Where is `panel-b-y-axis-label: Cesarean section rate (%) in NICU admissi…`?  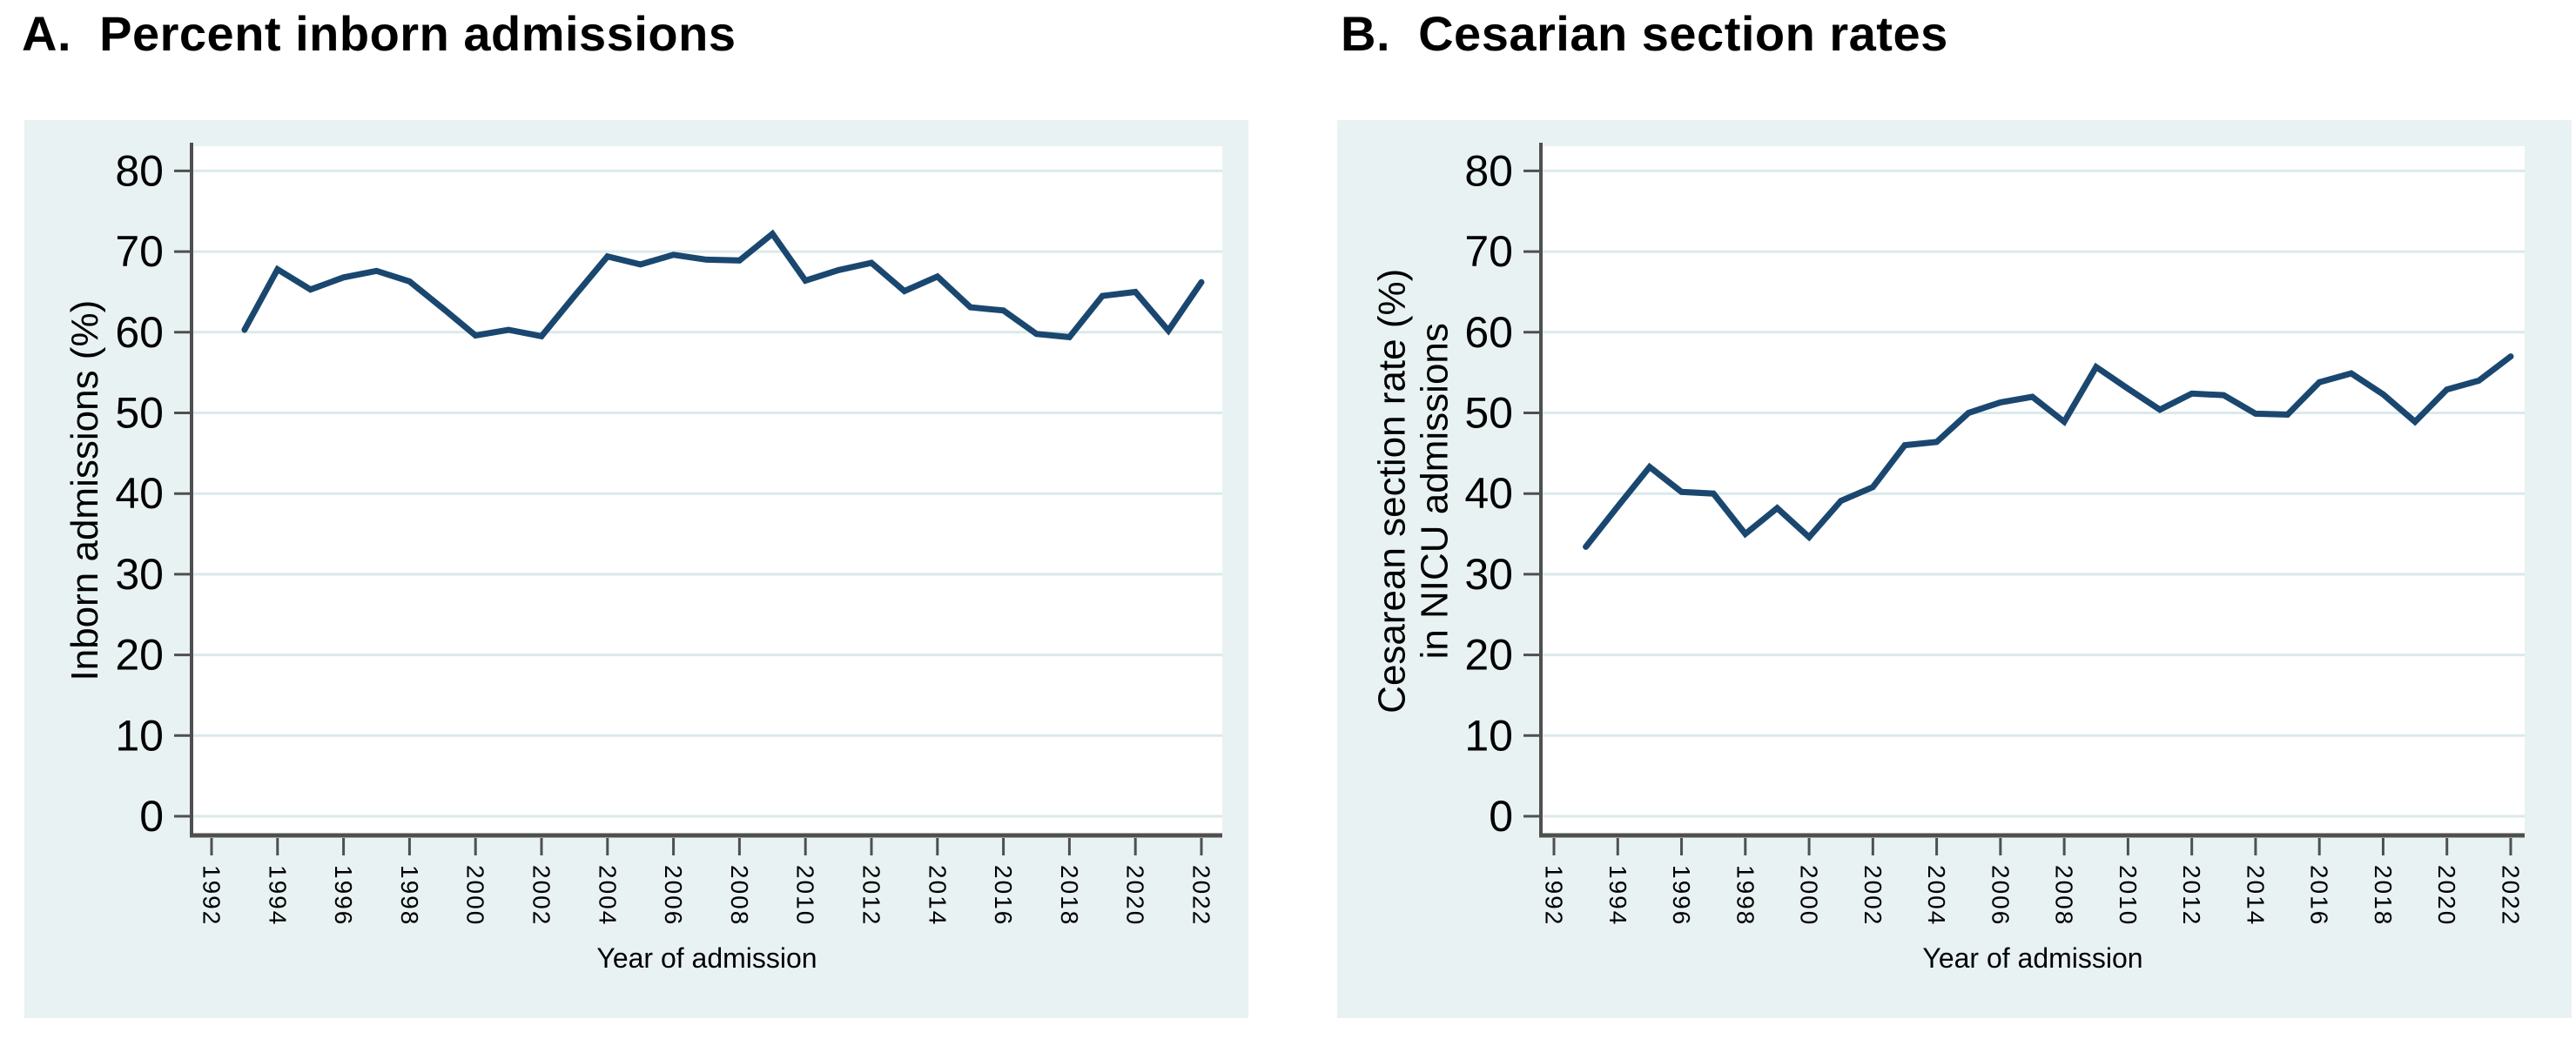
panel-b-y-axis-label: Cesarean section rate (%) in NICU admissi… is located at coordinates (1413, 491).